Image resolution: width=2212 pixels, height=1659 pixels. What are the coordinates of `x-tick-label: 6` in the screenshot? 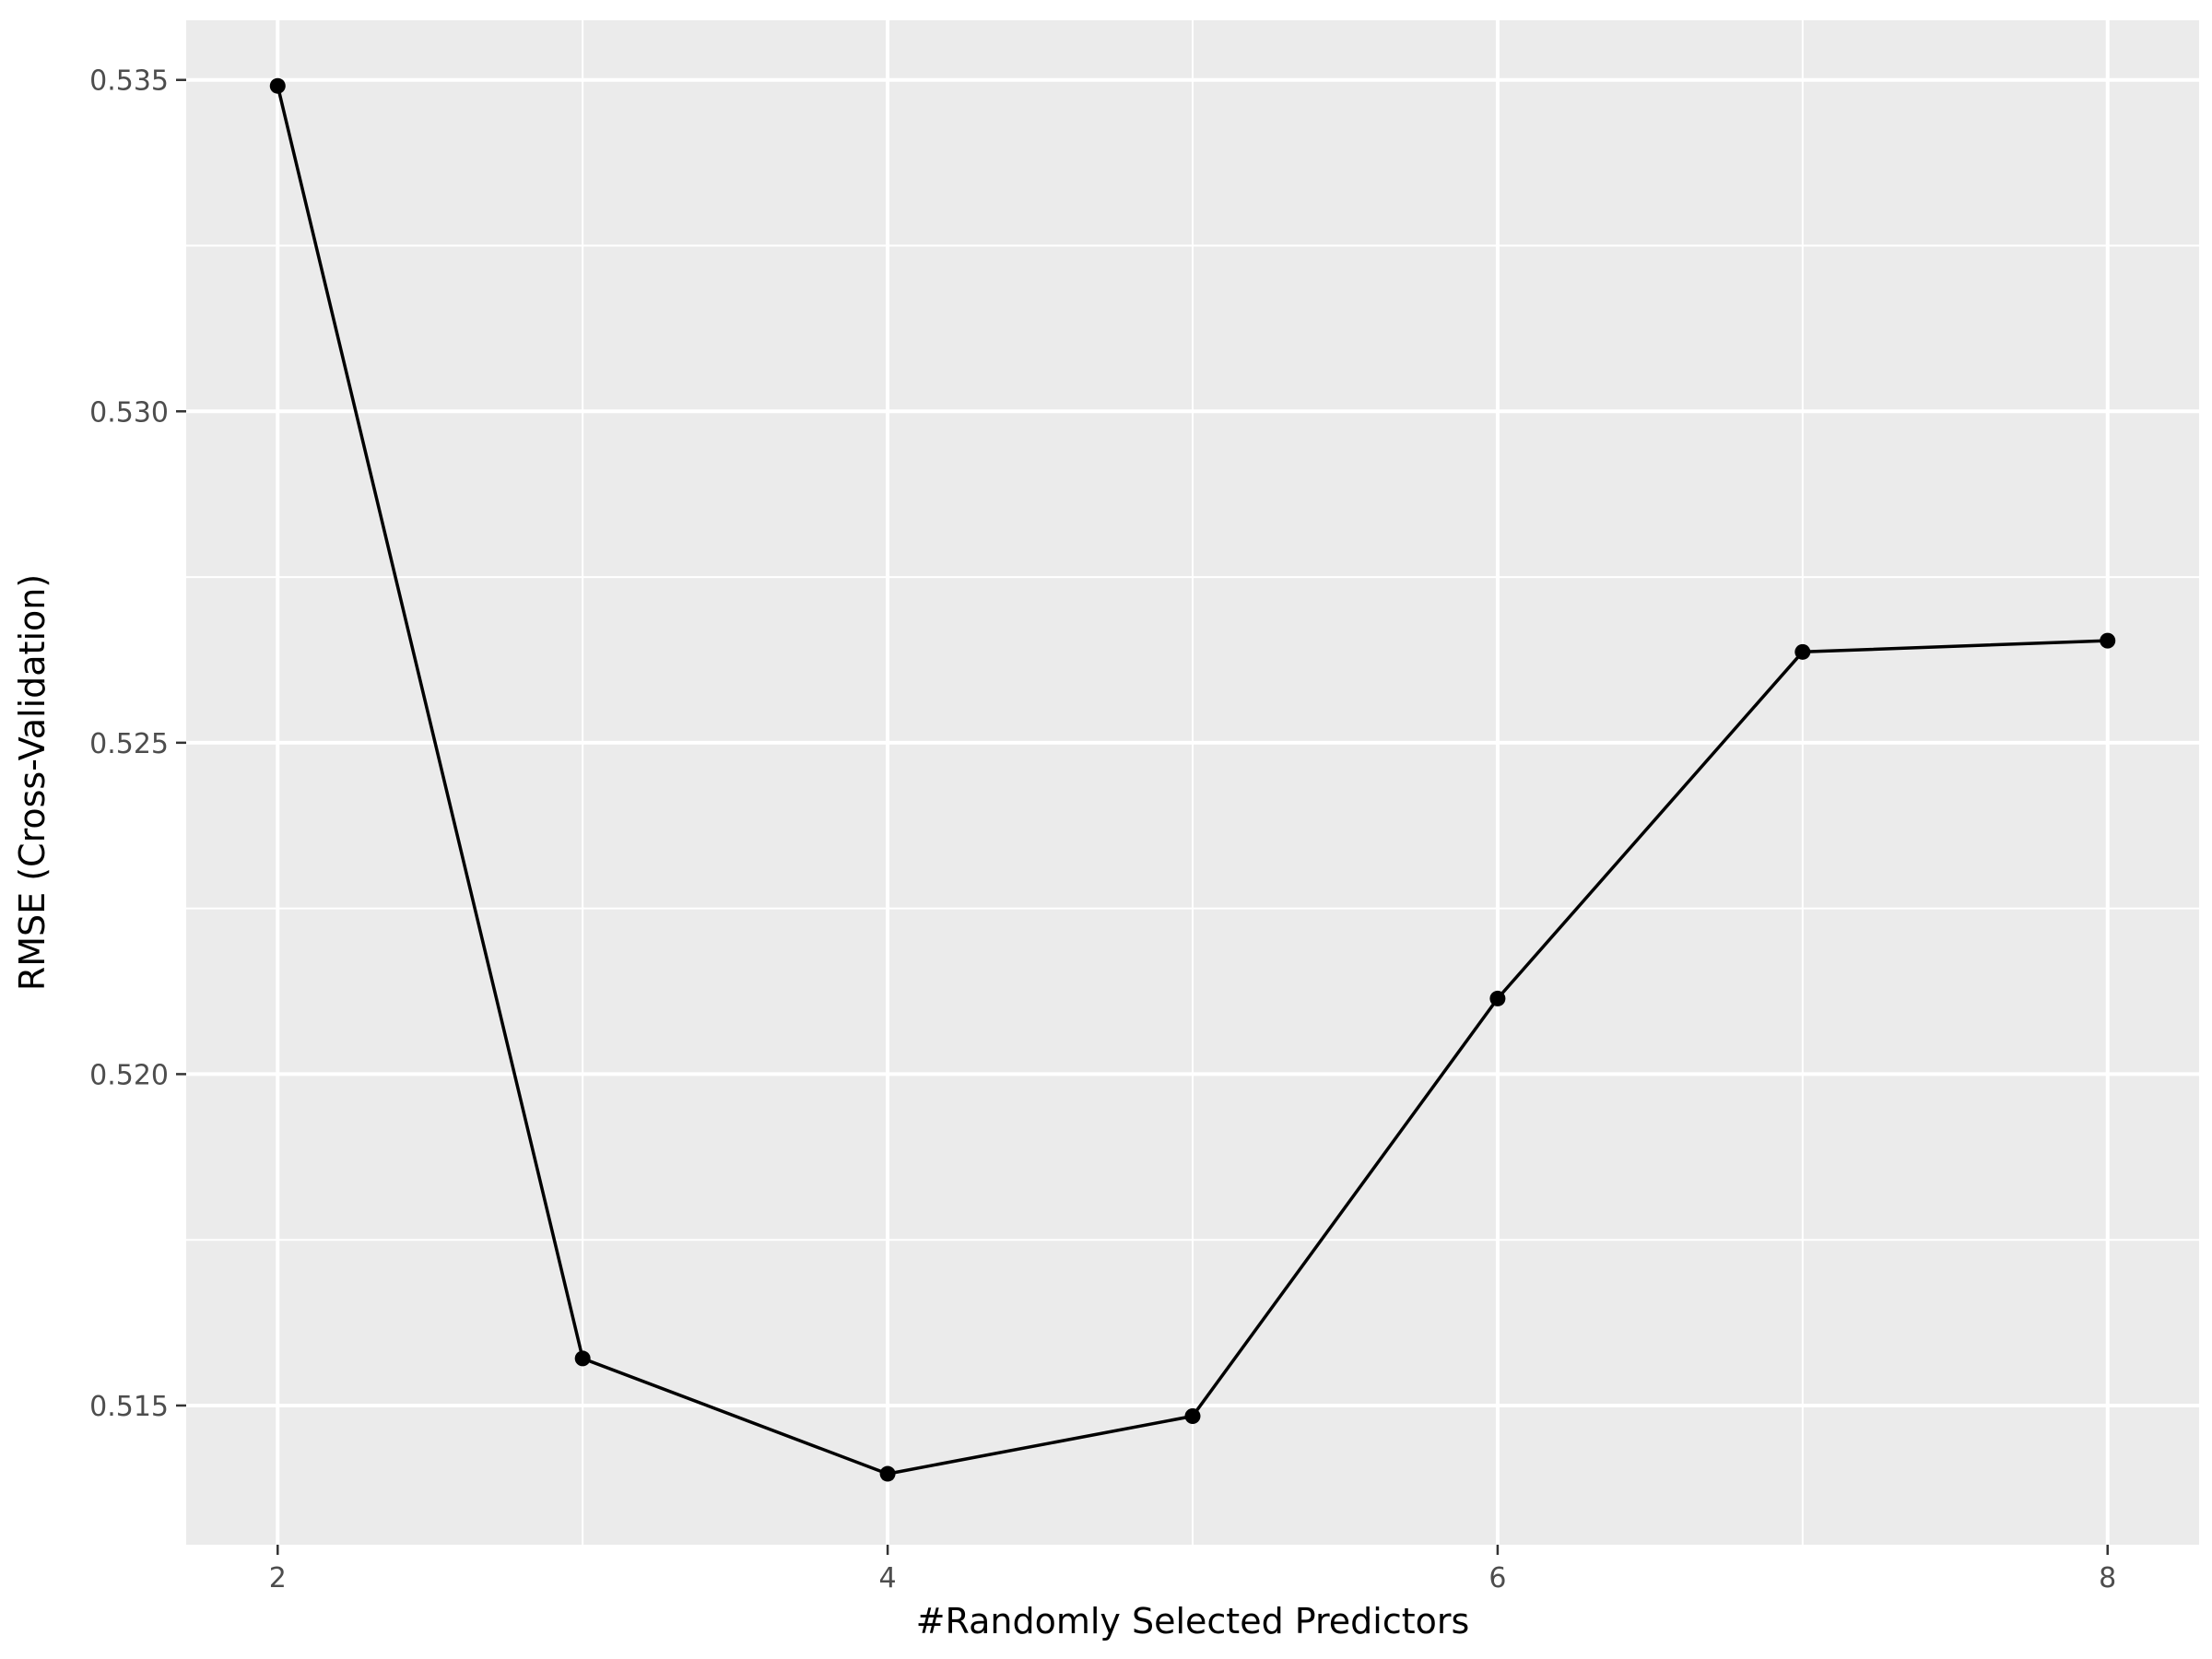 It's located at (1497, 1578).